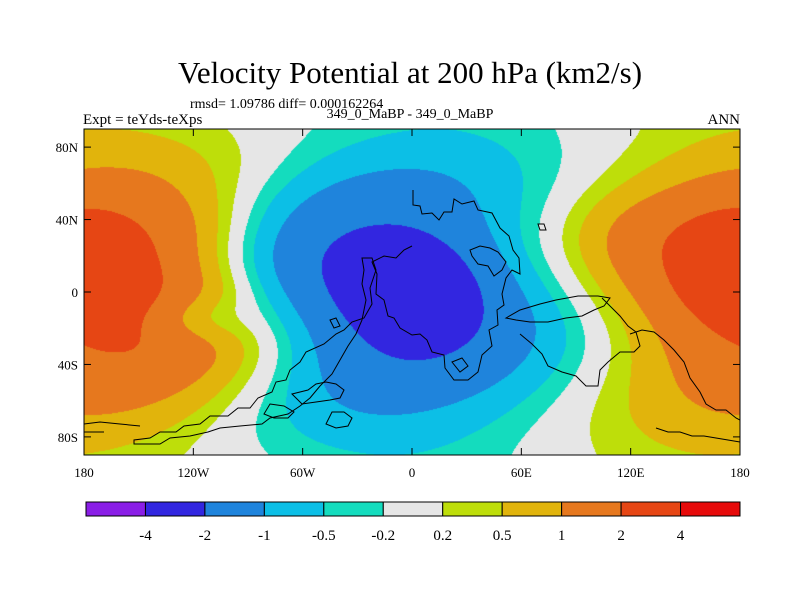  What do you see at coordinates (684, 375) in the screenshot?
I see `coastline-australia` at bounding box center [684, 375].